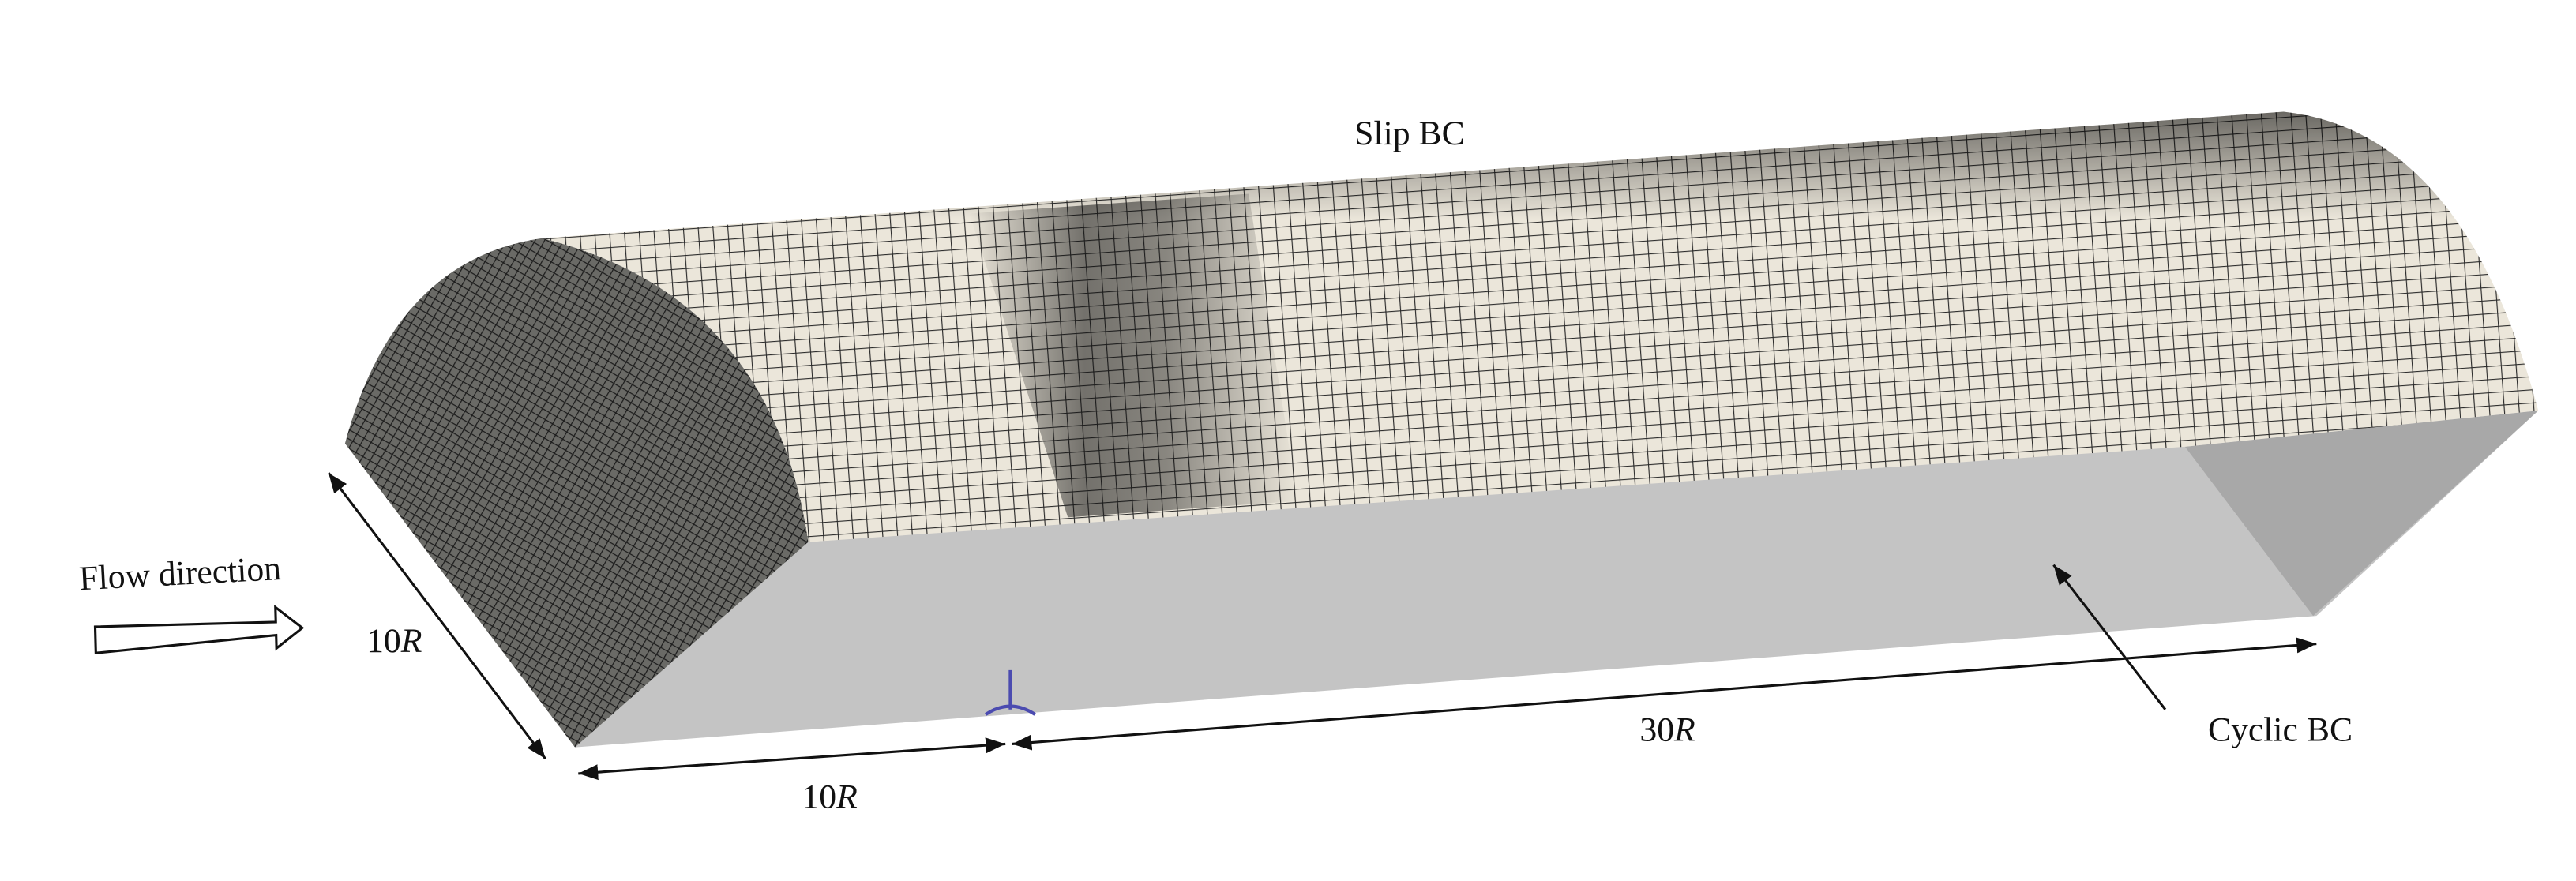 The image size is (2576, 881). Describe the element at coordinates (2280, 729) in the screenshot. I see `cyclic-label: Cyclic BC` at that location.